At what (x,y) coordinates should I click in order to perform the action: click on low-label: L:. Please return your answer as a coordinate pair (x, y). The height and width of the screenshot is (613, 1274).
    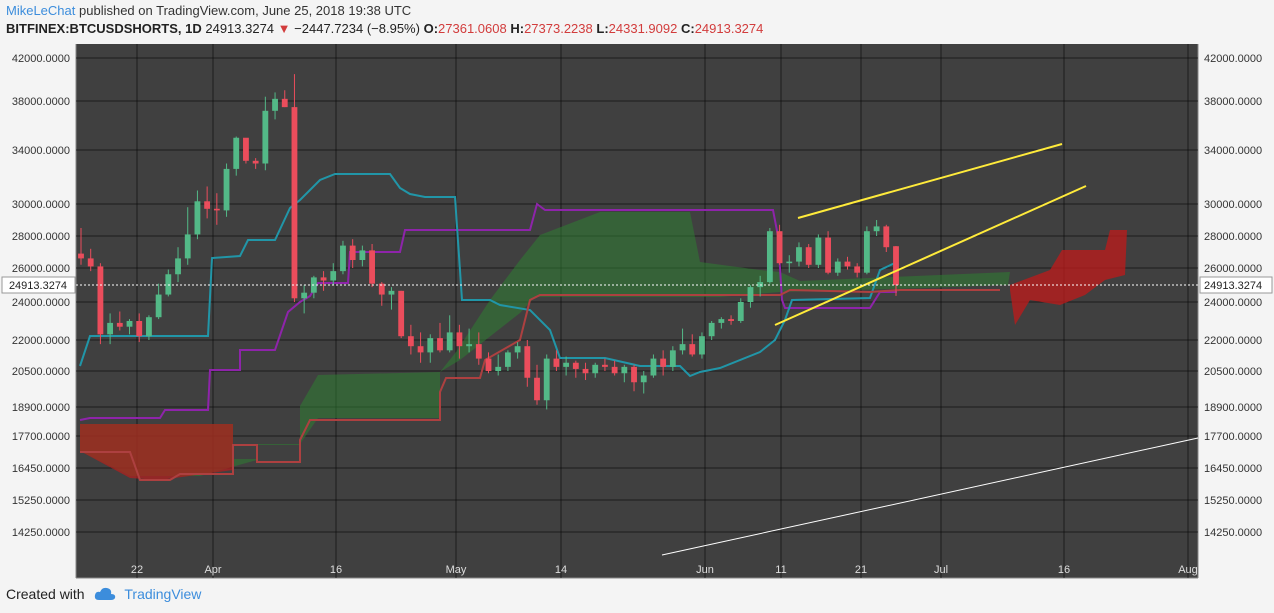
    Looking at the image, I should click on (602, 28).